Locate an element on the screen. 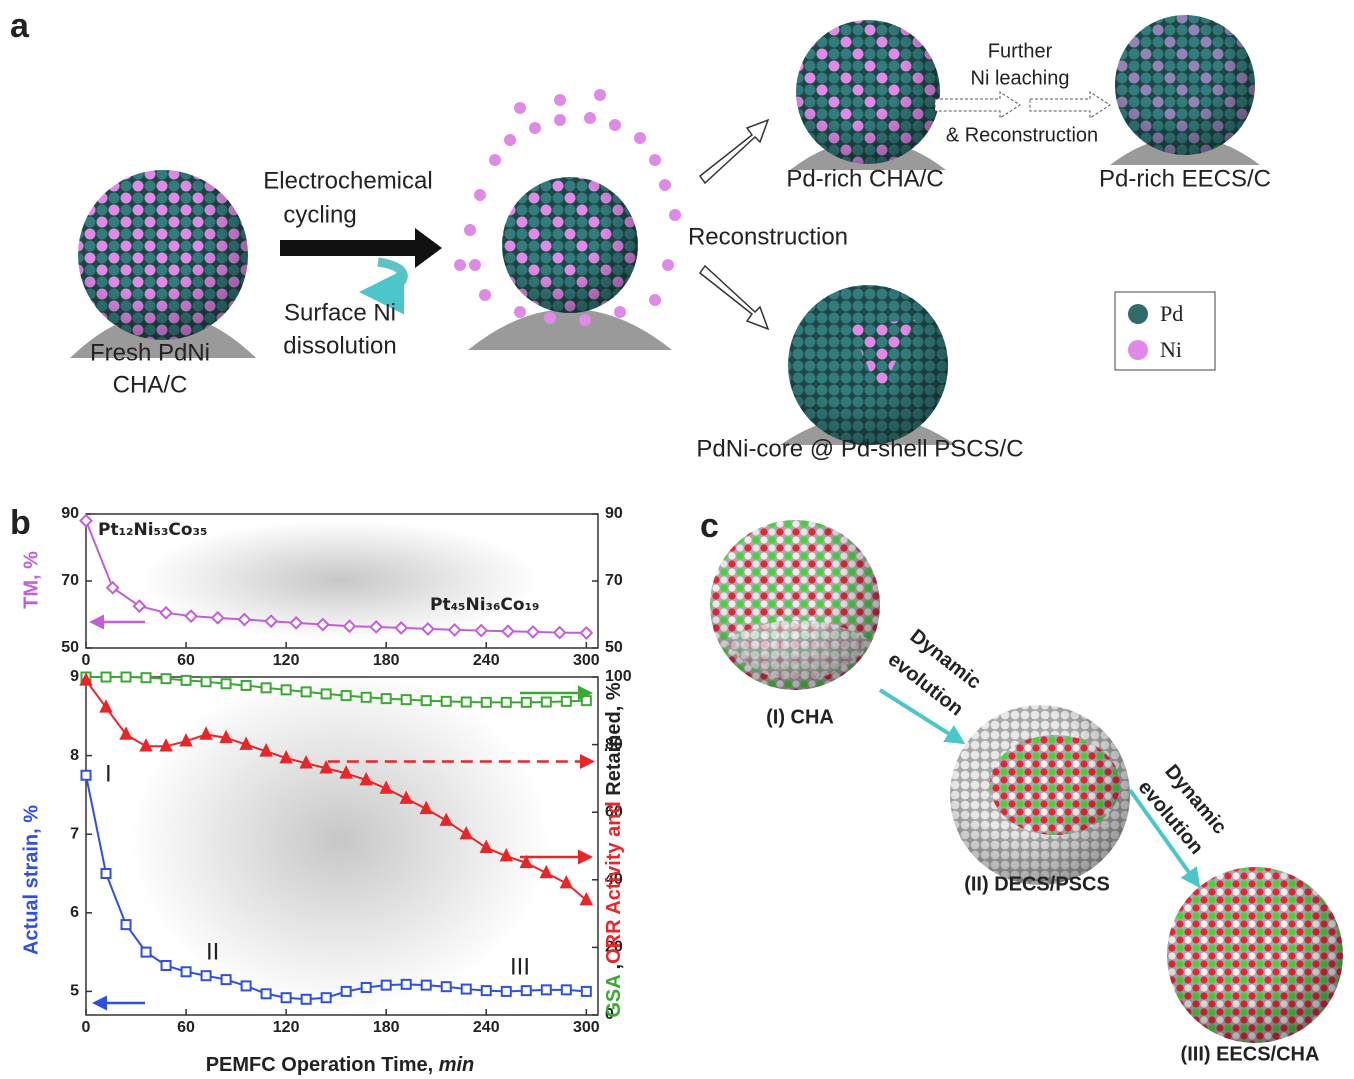 This screenshot has width=1354, height=1079. y2-tick-label: 20 is located at coordinates (614, 947).